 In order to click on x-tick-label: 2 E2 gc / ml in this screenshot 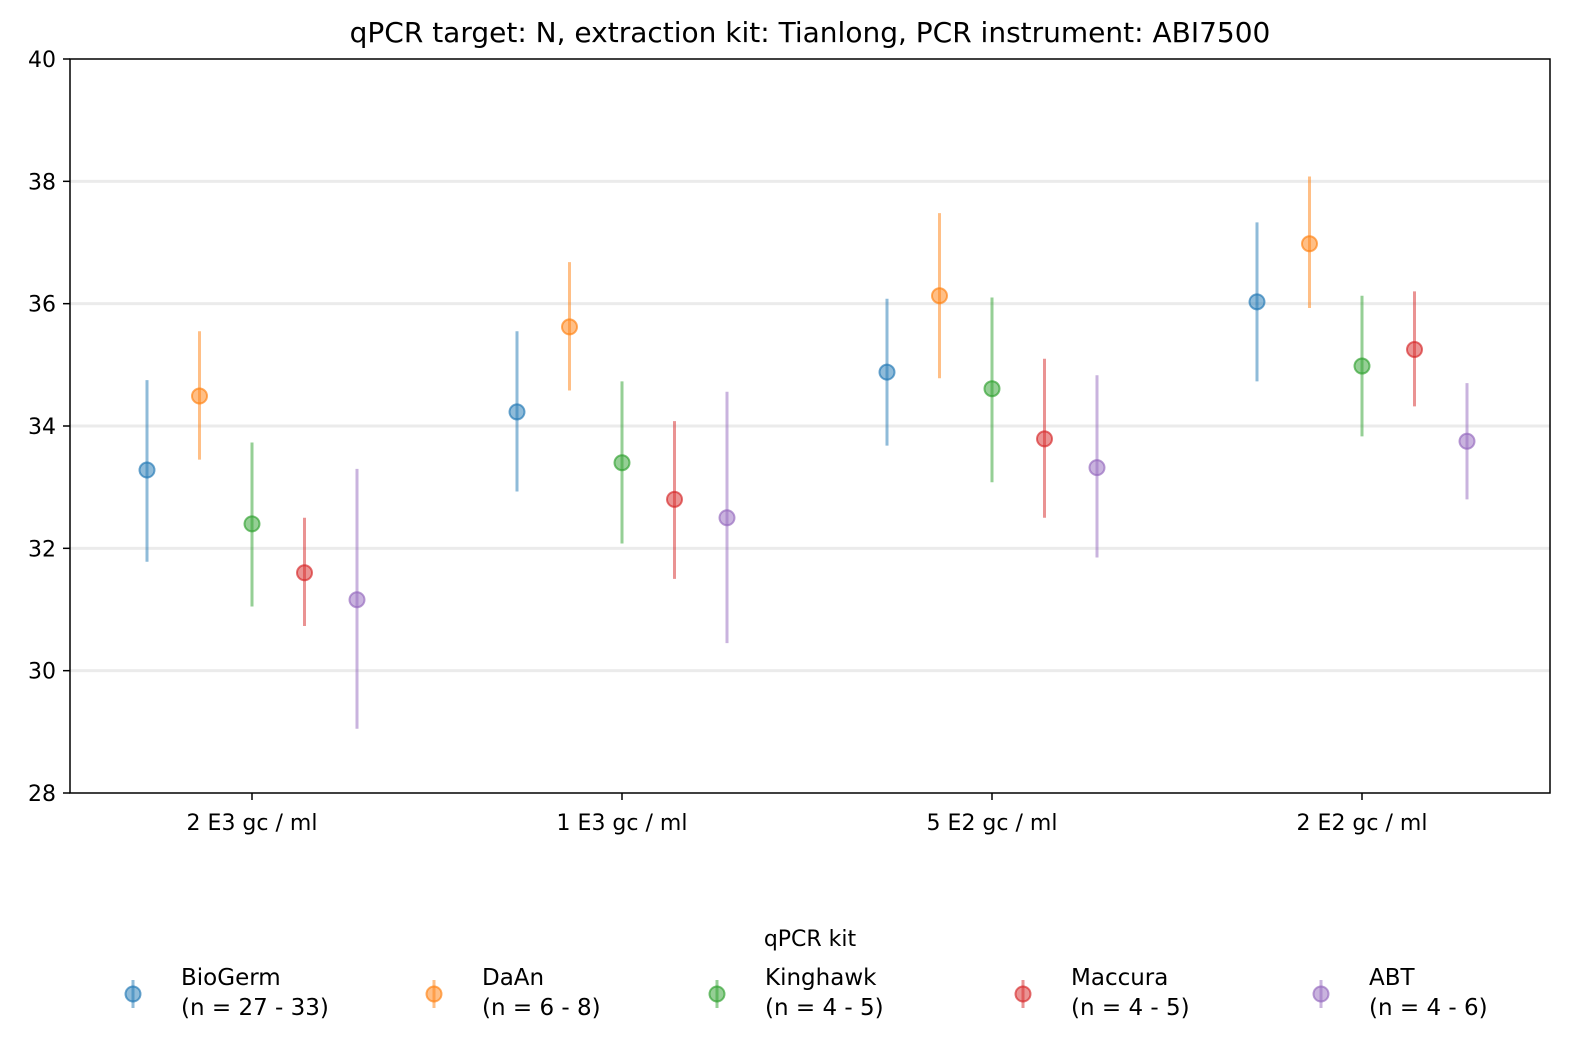, I will do `click(1362, 823)`.